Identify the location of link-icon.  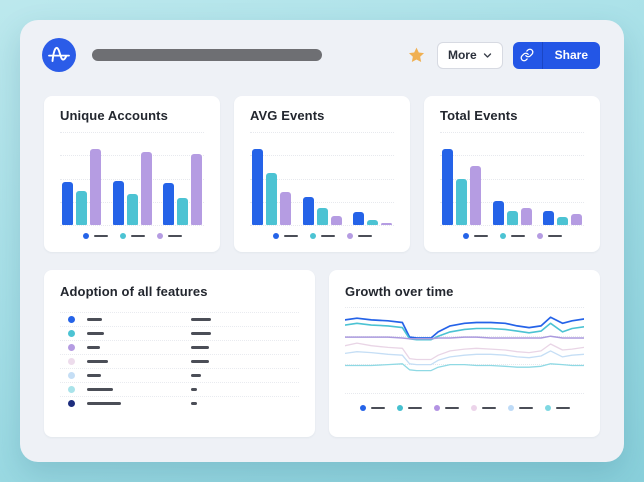
(528, 55).